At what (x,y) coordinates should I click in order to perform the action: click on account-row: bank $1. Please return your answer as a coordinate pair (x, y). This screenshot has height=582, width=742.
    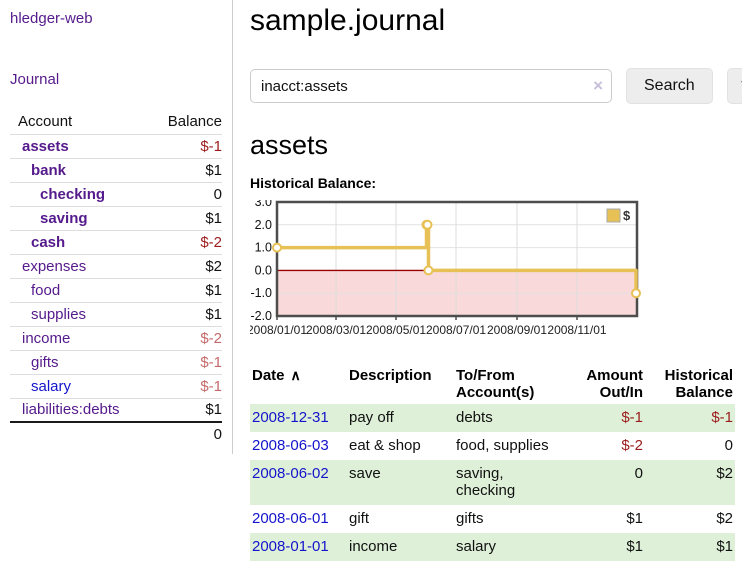
    Looking at the image, I should click on (116, 169).